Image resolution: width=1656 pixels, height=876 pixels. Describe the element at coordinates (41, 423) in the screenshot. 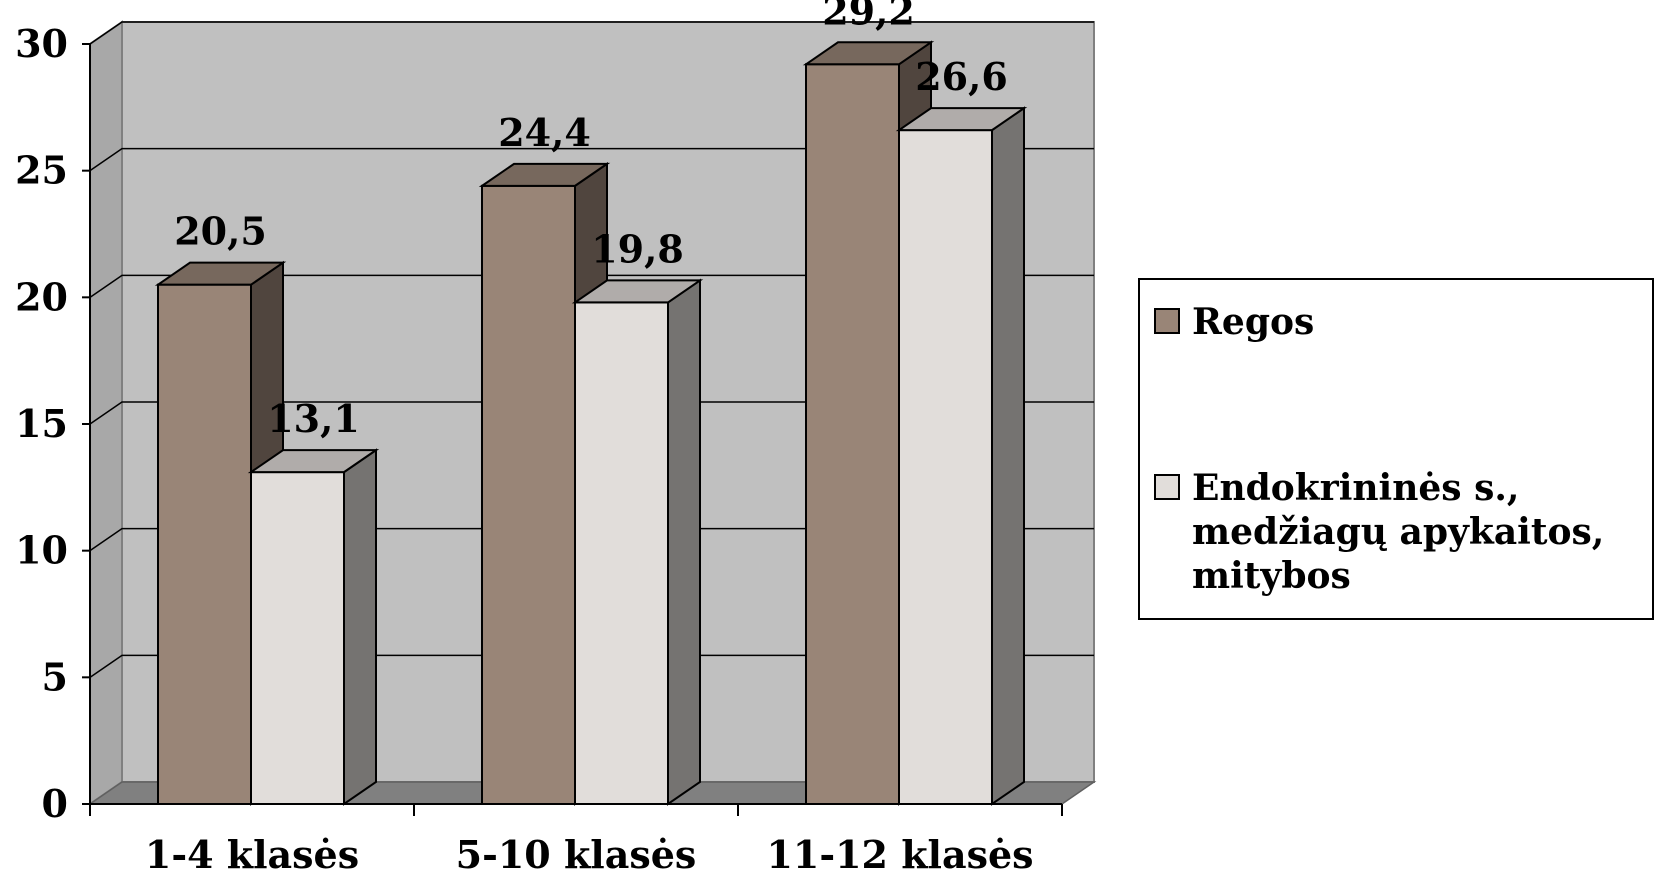

I see `y-tick-label: 15` at that location.